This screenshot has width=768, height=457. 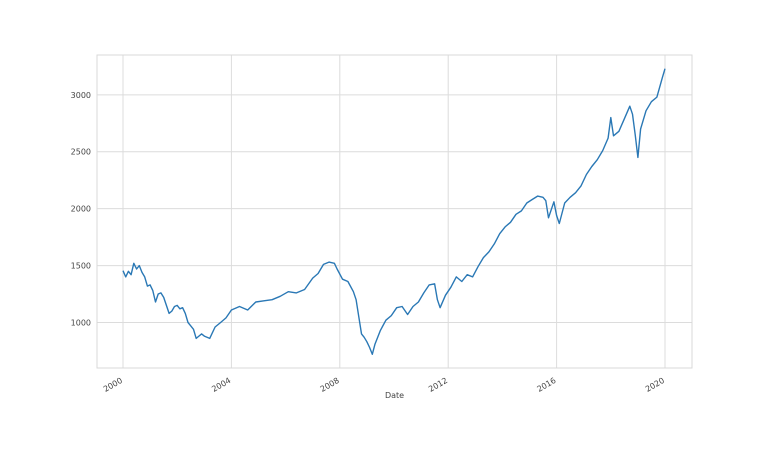 I want to click on x-tick-label: 2016, so click(x=546, y=385).